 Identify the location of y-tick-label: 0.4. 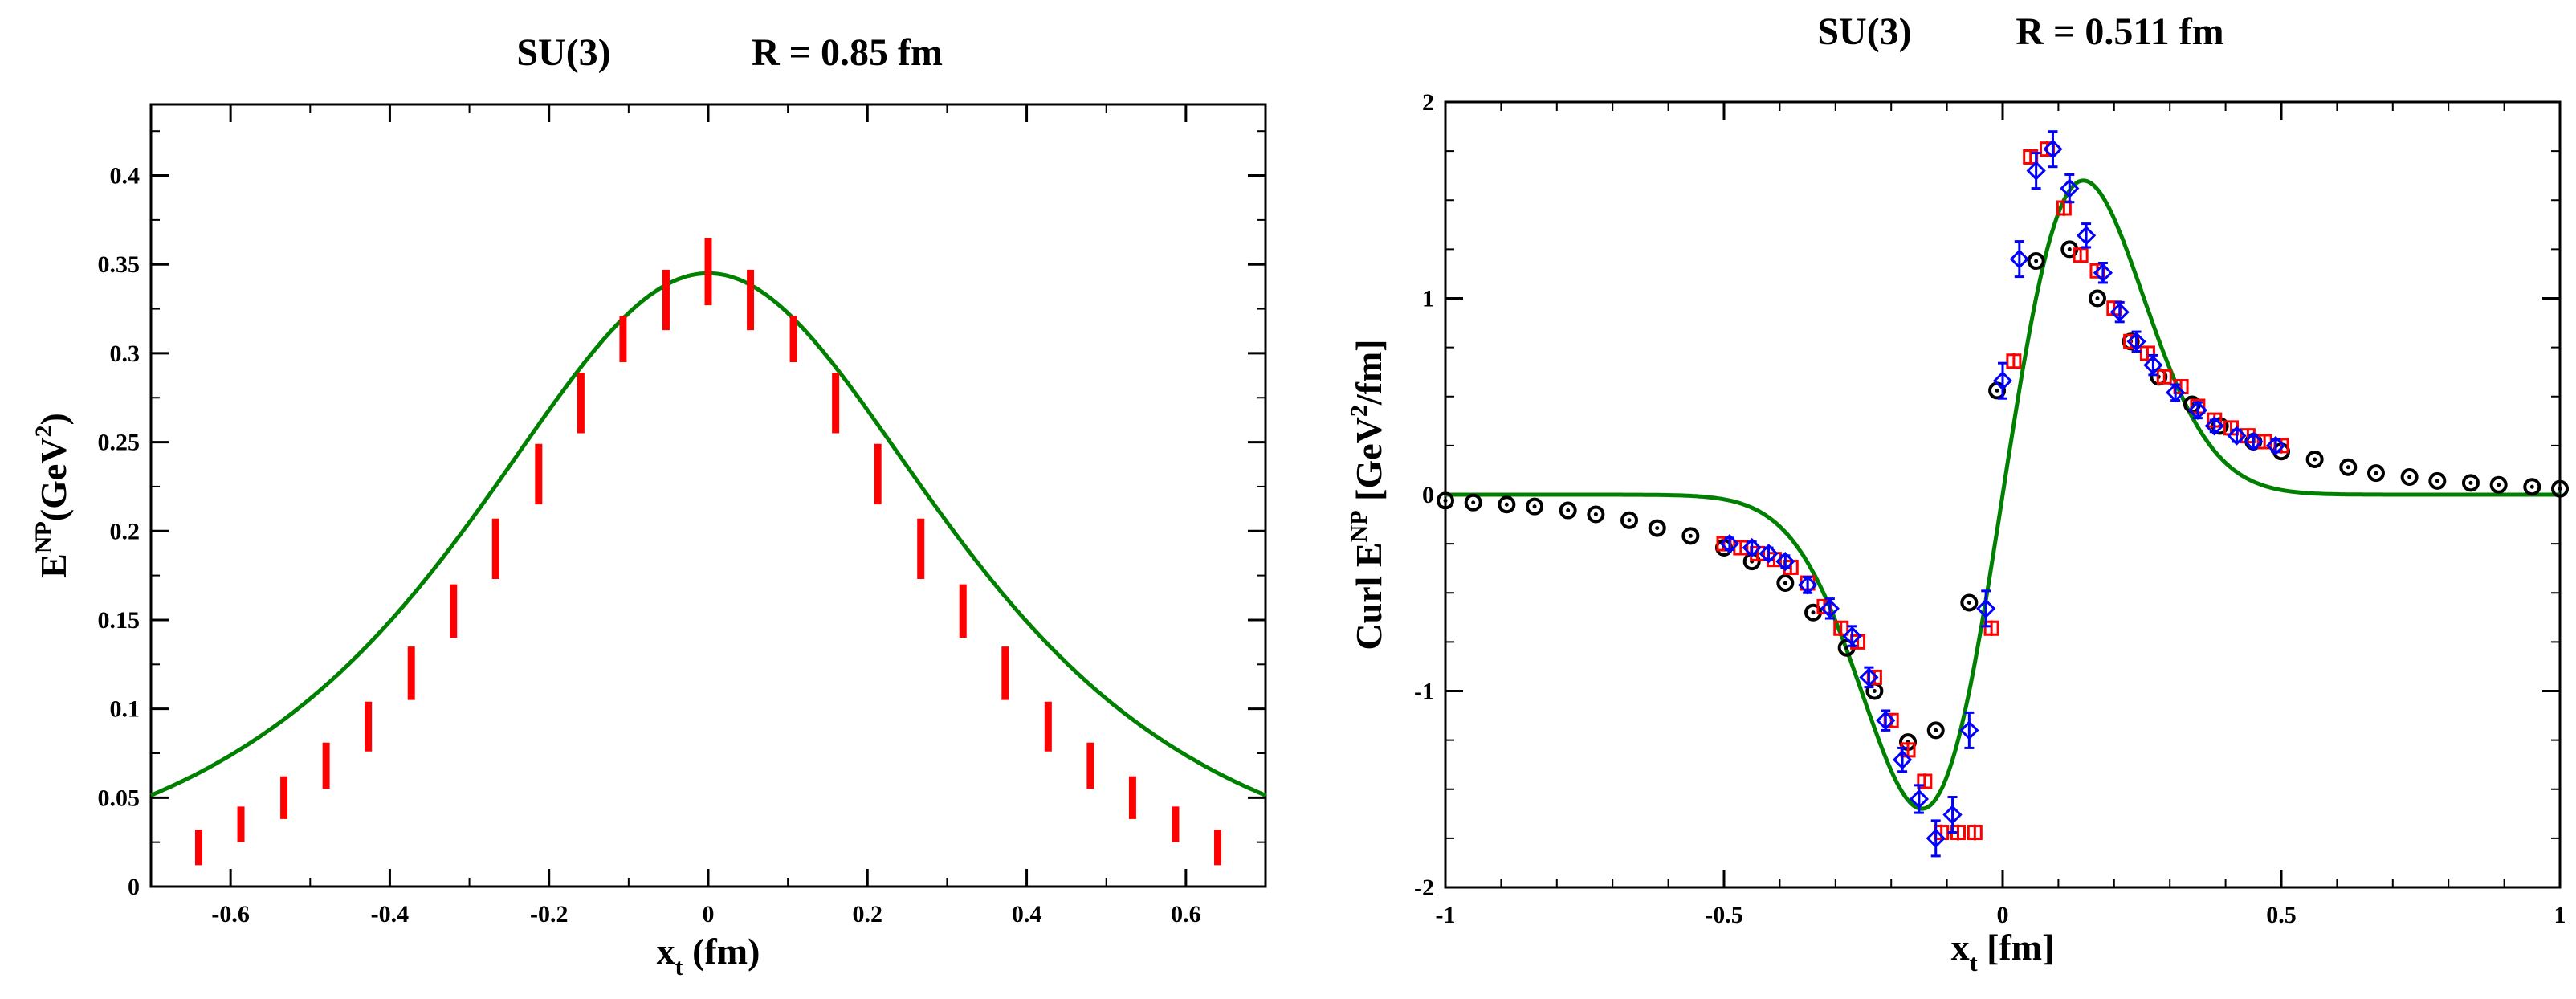
(125, 176).